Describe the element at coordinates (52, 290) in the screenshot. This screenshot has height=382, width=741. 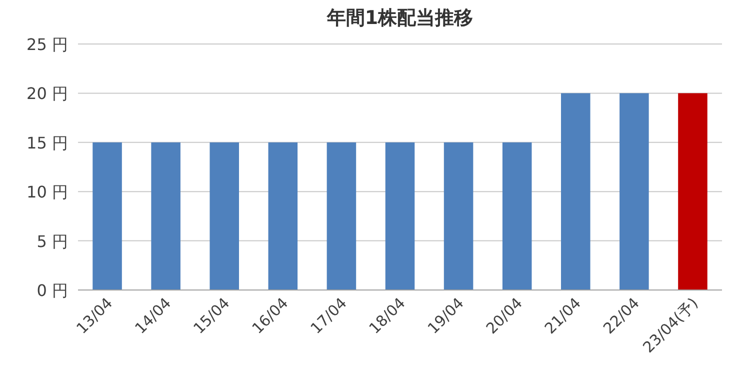
I see `y-tick-label: 0 円` at that location.